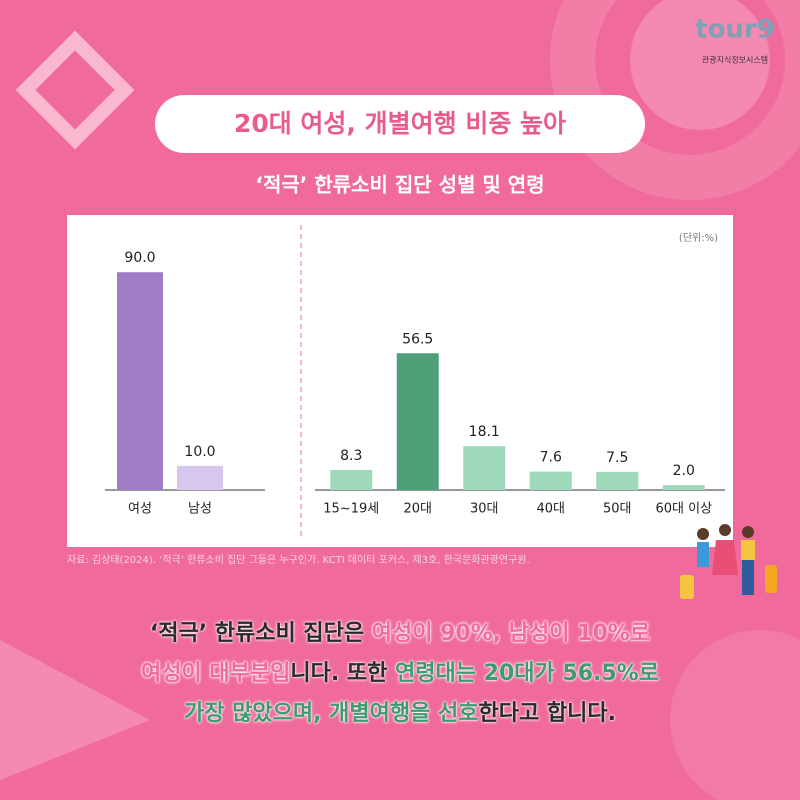 The width and height of the screenshot is (800, 800). I want to click on body-segment: 한다고 합니다., so click(547, 713).